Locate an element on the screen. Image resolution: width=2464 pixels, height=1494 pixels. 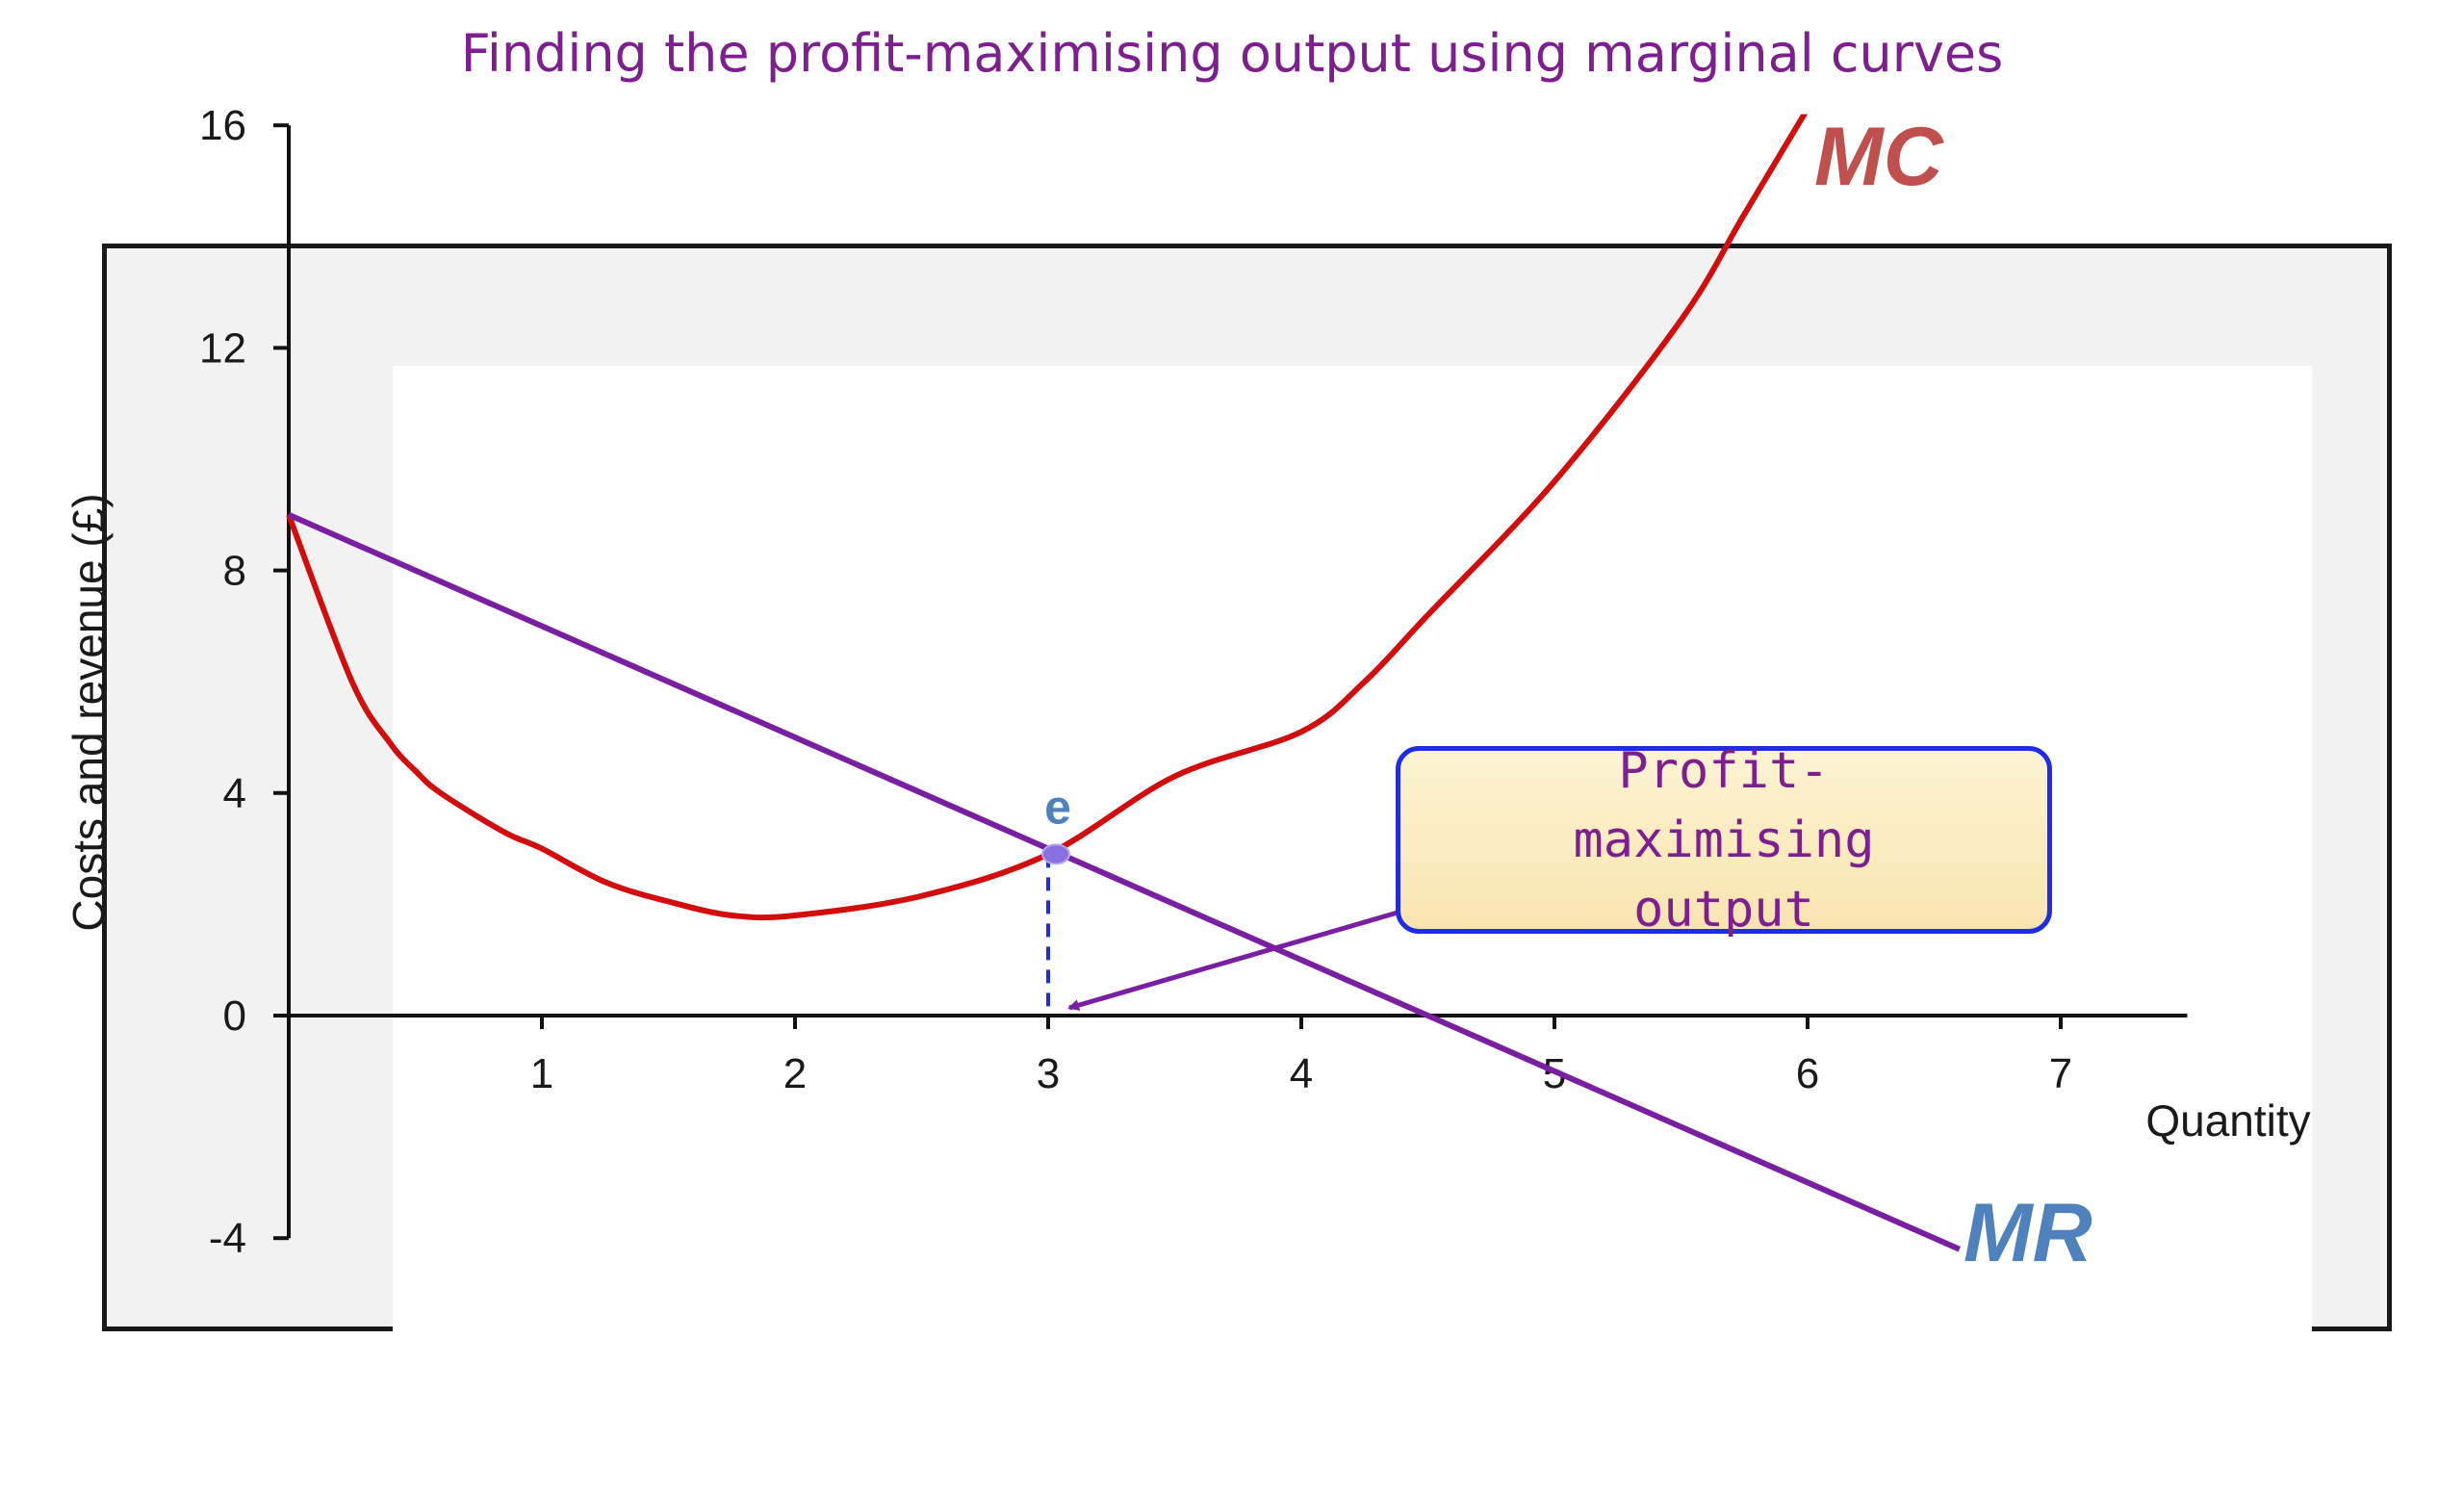
callout-arrow is located at coordinates (1233, 961).